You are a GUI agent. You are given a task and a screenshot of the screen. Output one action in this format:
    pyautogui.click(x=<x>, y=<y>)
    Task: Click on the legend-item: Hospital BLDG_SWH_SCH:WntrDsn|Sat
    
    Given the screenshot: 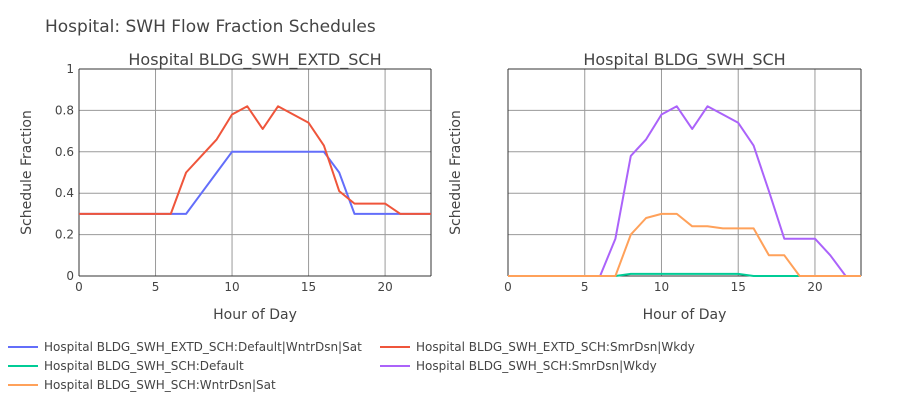 What is the action you would take?
    pyautogui.click(x=142, y=385)
    